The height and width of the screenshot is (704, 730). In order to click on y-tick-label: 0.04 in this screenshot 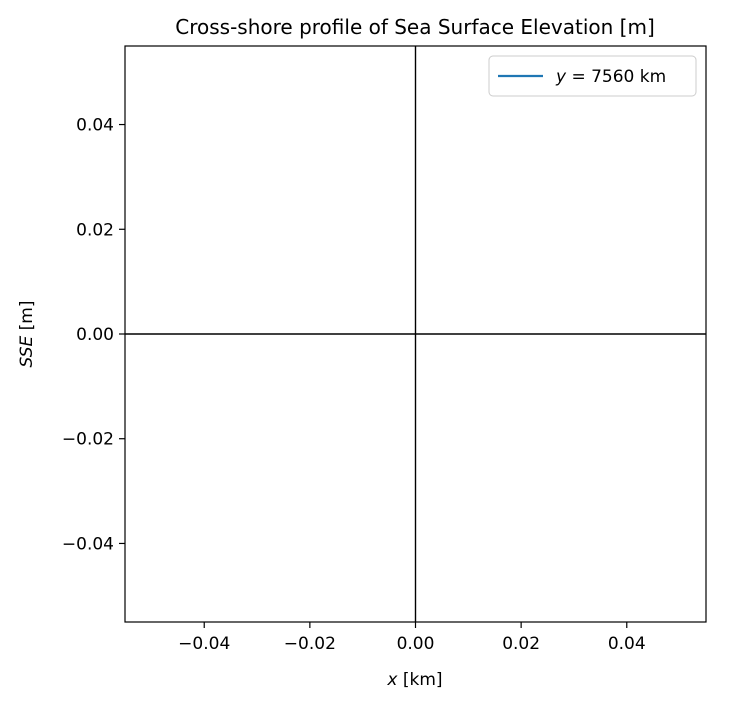, I will do `click(95, 126)`.